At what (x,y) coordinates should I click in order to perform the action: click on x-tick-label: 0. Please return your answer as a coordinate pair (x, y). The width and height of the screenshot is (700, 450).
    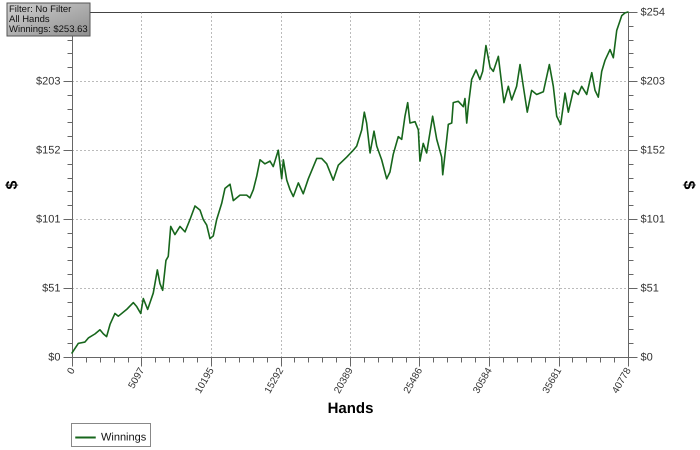
    Looking at the image, I should click on (71, 371).